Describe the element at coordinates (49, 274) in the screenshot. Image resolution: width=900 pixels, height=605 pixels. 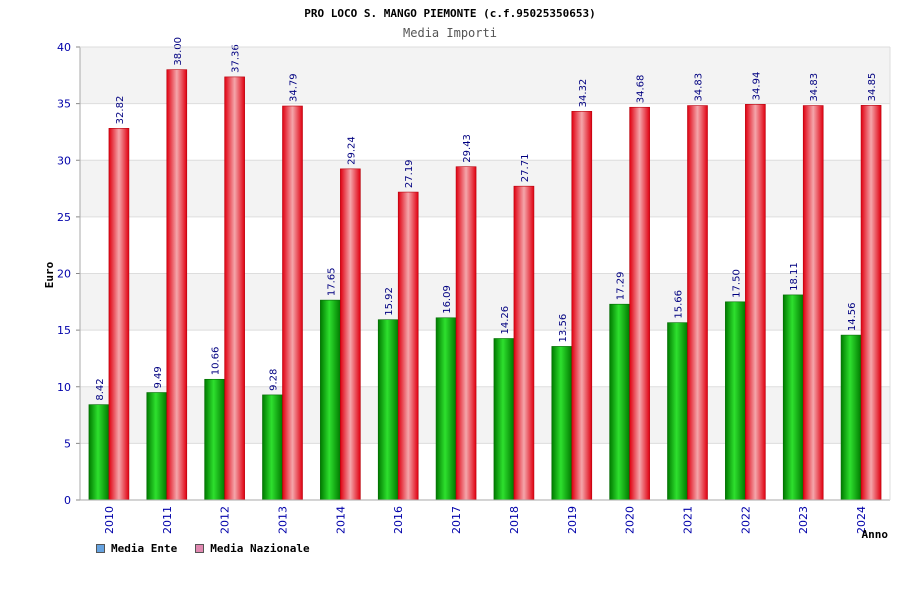
I see `y-axis-label: Euro` at that location.